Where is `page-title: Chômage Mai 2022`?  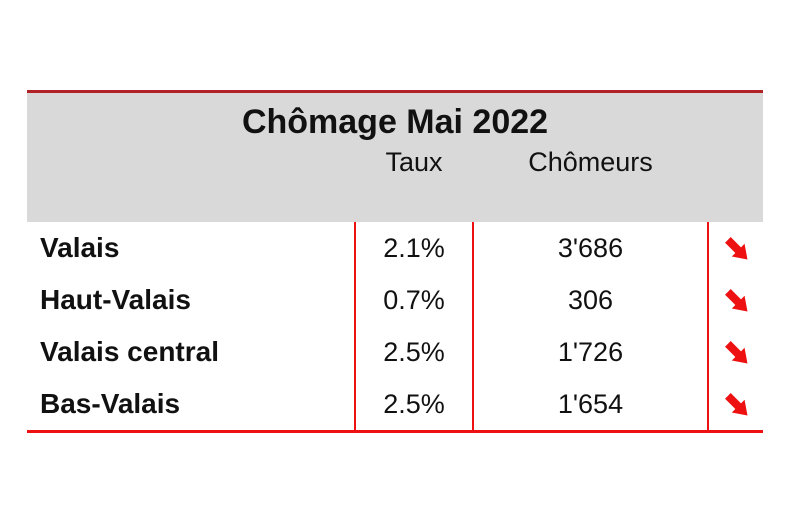
page-title: Chômage Mai 2022 is located at coordinates (395, 122).